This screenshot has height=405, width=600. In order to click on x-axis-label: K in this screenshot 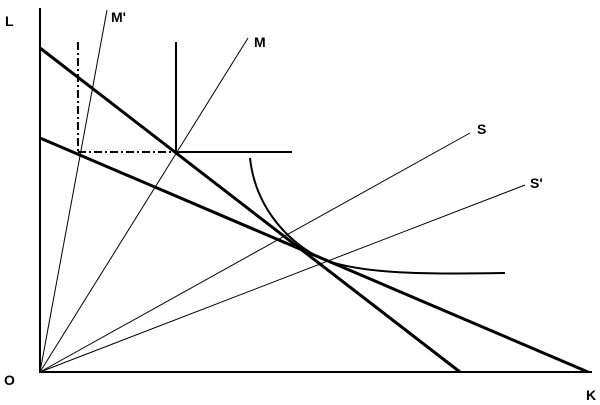, I will do `click(591, 395)`.